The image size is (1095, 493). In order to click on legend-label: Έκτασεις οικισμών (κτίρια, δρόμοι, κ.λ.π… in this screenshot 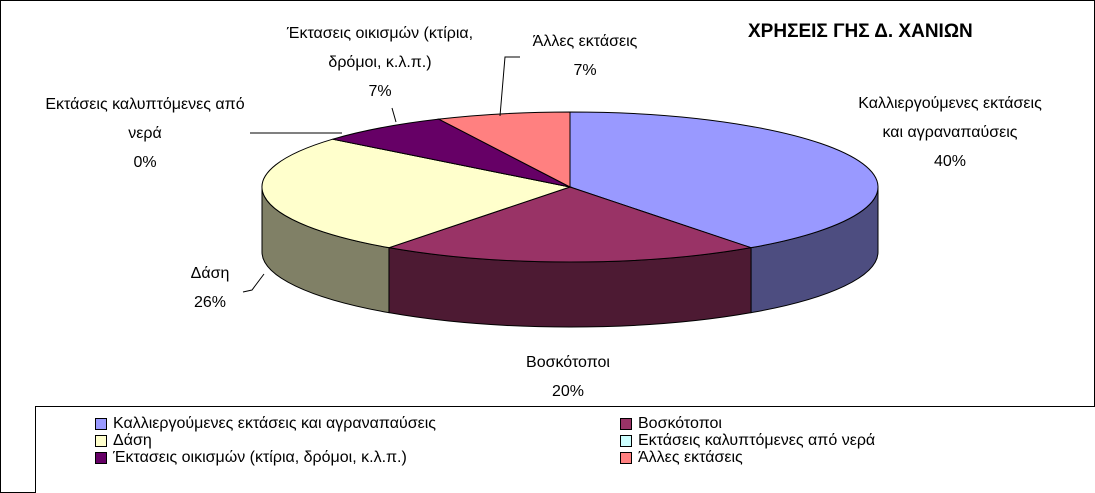, I will do `click(260, 457)`.